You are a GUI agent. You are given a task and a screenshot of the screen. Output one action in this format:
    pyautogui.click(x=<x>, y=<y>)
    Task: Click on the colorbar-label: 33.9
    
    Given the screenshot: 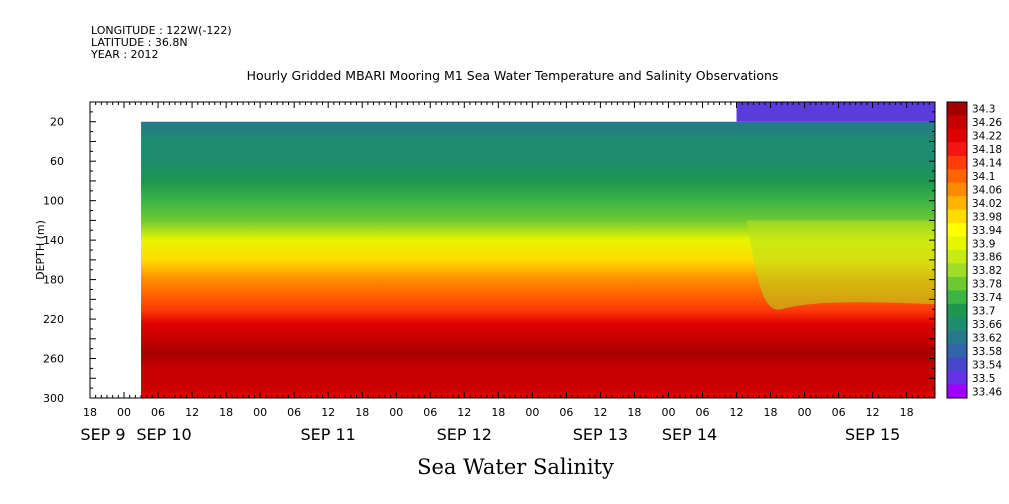 What is the action you would take?
    pyautogui.click(x=983, y=244)
    